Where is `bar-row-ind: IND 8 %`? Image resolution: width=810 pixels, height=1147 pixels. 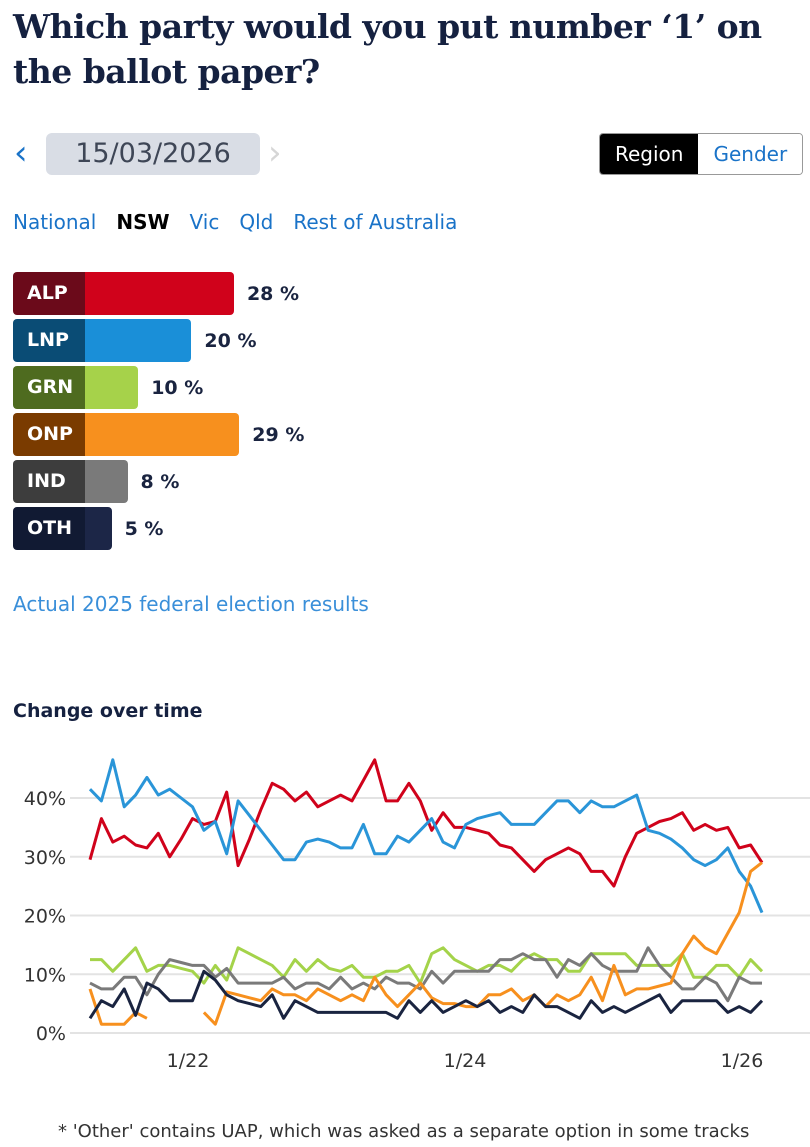
bar-row-ind: IND 8 % is located at coordinates (96, 481).